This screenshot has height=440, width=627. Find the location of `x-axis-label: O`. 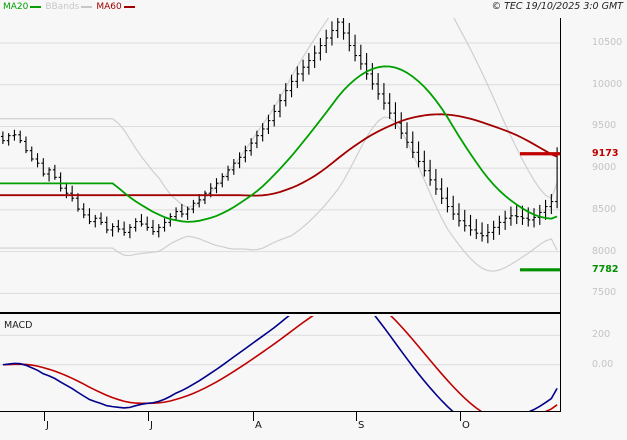

x-axis-label: O is located at coordinates (466, 425).